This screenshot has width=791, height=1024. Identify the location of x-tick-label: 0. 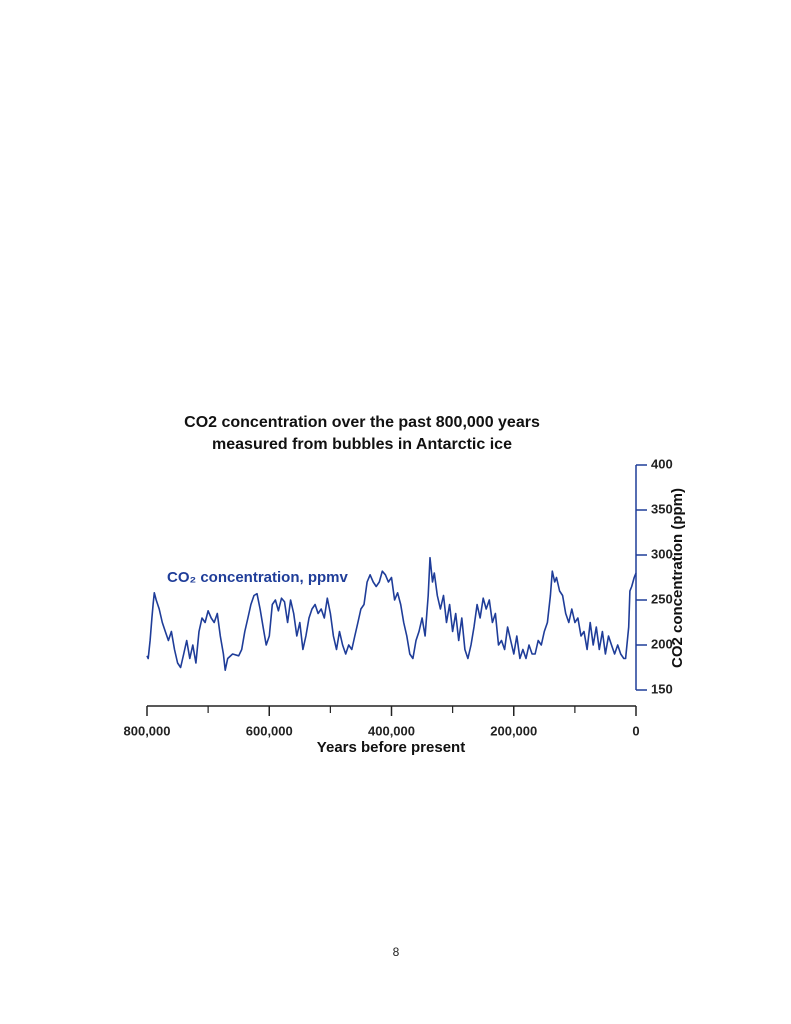
(635, 730).